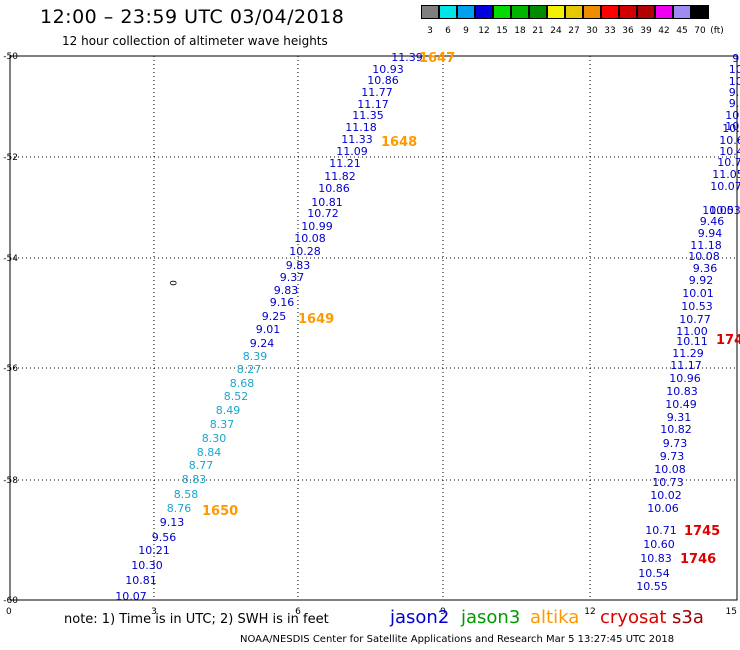  I want to click on swh-value: 10.64, so click(729, 140).